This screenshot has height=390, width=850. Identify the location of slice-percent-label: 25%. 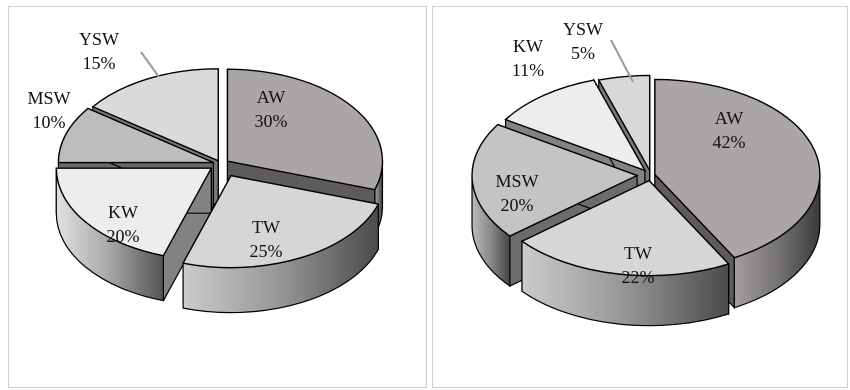
(266, 251).